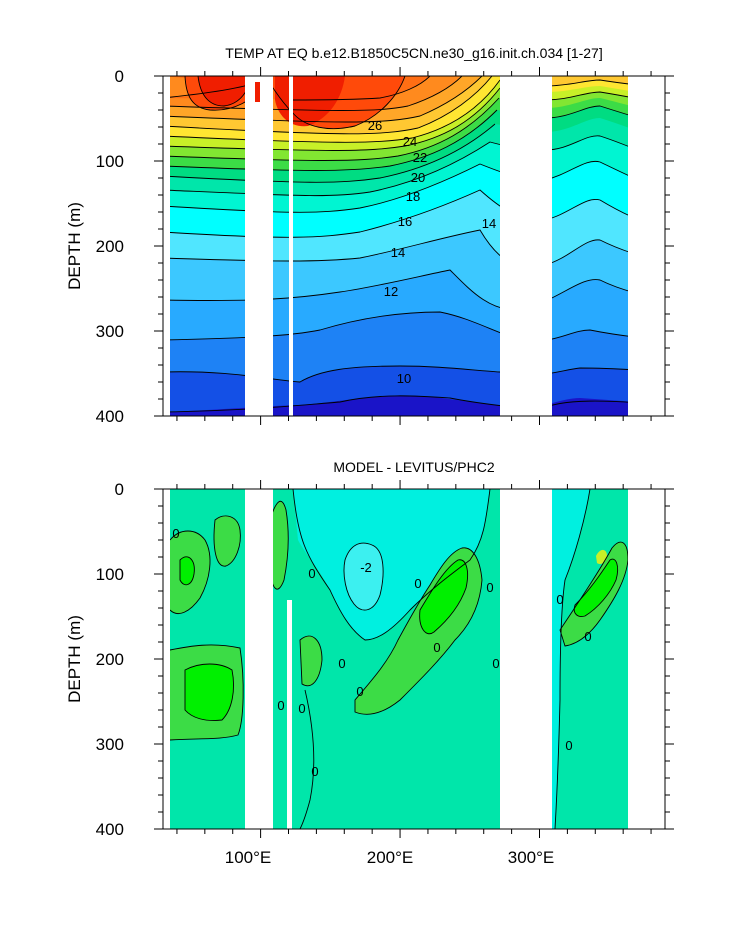 The height and width of the screenshot is (945, 733). What do you see at coordinates (413, 196) in the screenshot?
I see `clabel-18: 18` at bounding box center [413, 196].